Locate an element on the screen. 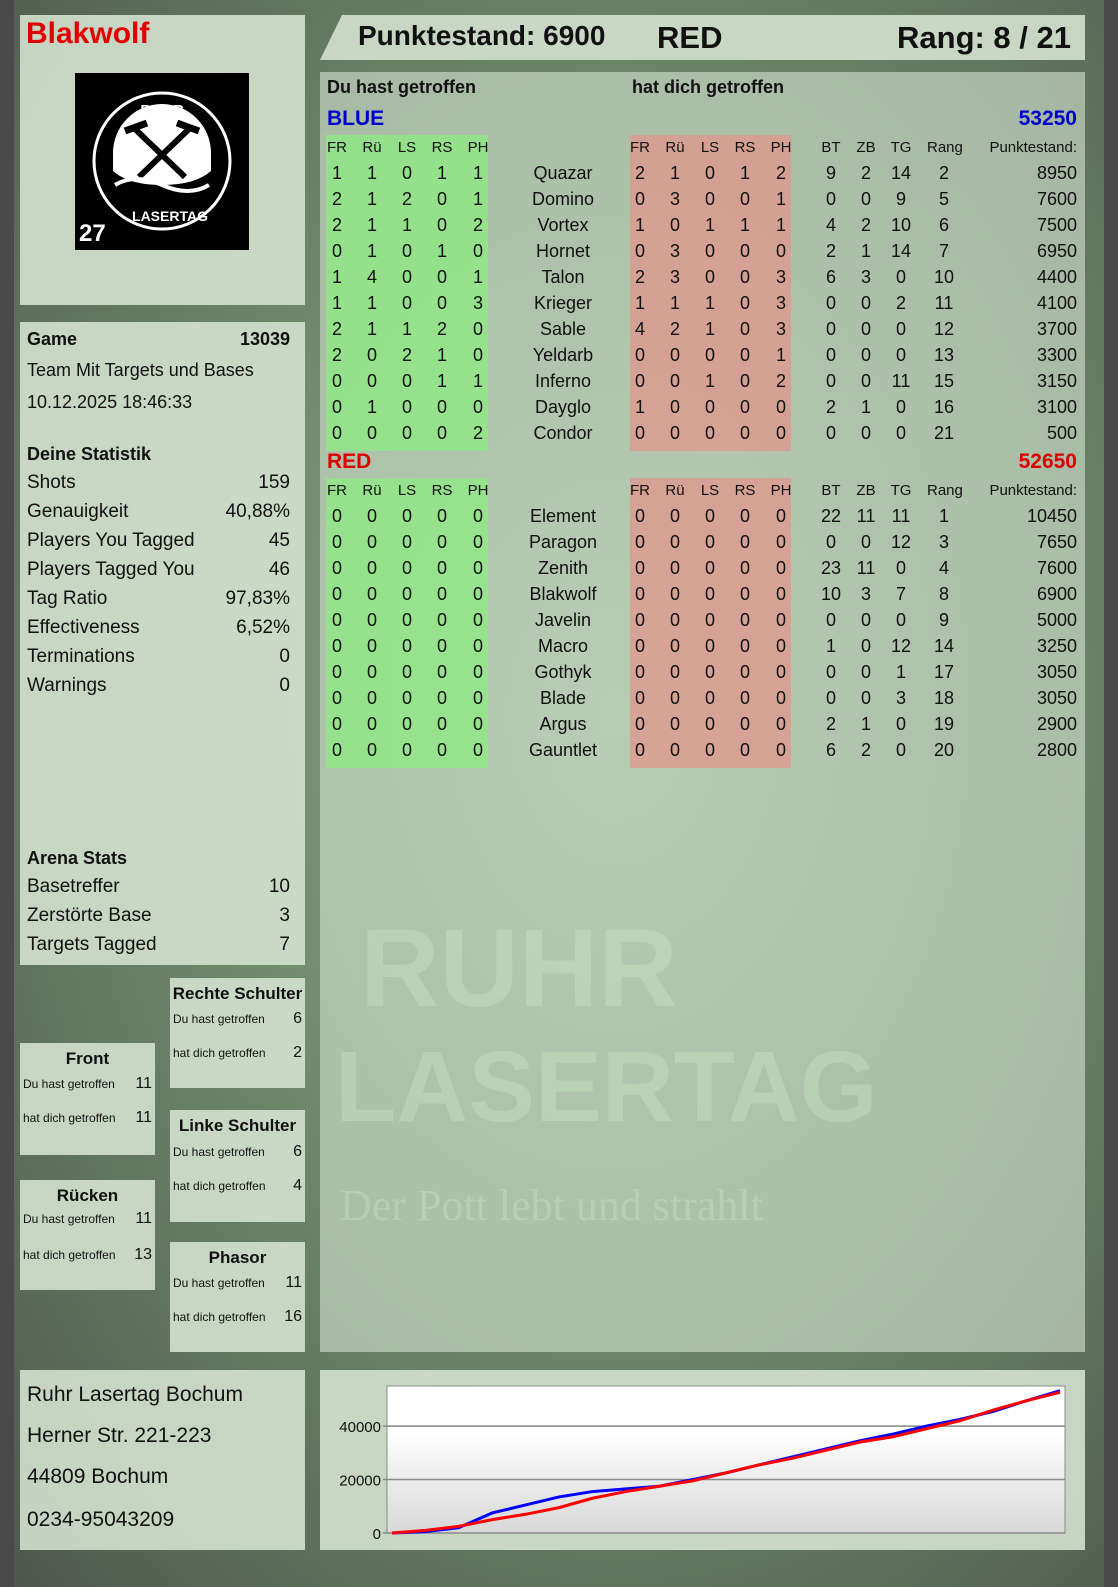 Image resolution: width=1118 pixels, height=1587 pixels. player-name: Blakwolf is located at coordinates (563, 594).